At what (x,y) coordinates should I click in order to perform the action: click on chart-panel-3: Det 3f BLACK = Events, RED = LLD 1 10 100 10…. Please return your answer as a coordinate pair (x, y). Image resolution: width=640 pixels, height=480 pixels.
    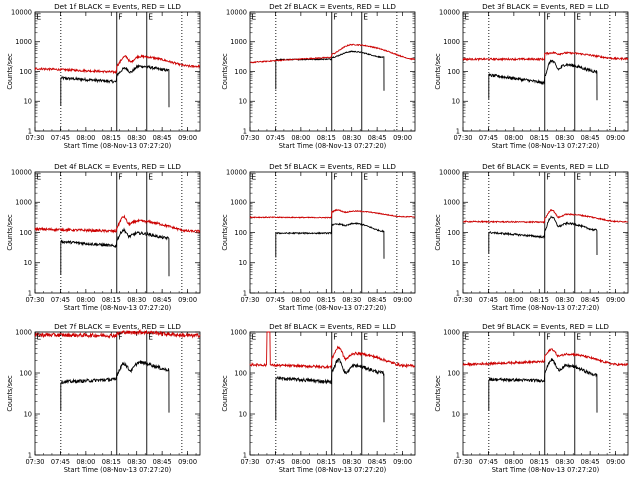
    Looking at the image, I should click on (531, 76).